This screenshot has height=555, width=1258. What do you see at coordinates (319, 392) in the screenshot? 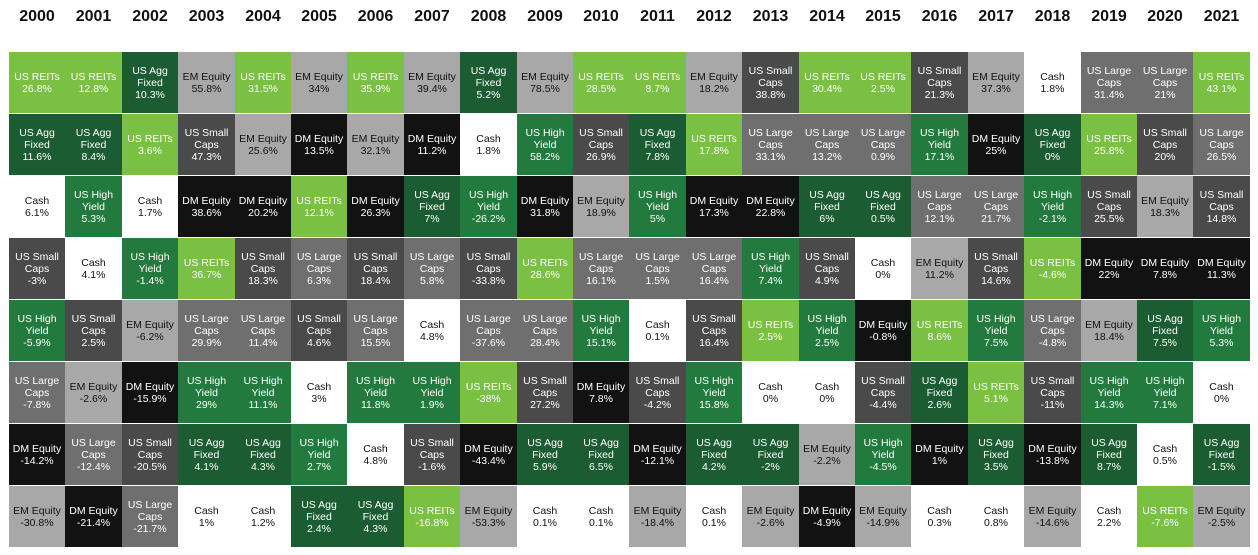
I see `cell-2005-cash: Cash 3%` at bounding box center [319, 392].